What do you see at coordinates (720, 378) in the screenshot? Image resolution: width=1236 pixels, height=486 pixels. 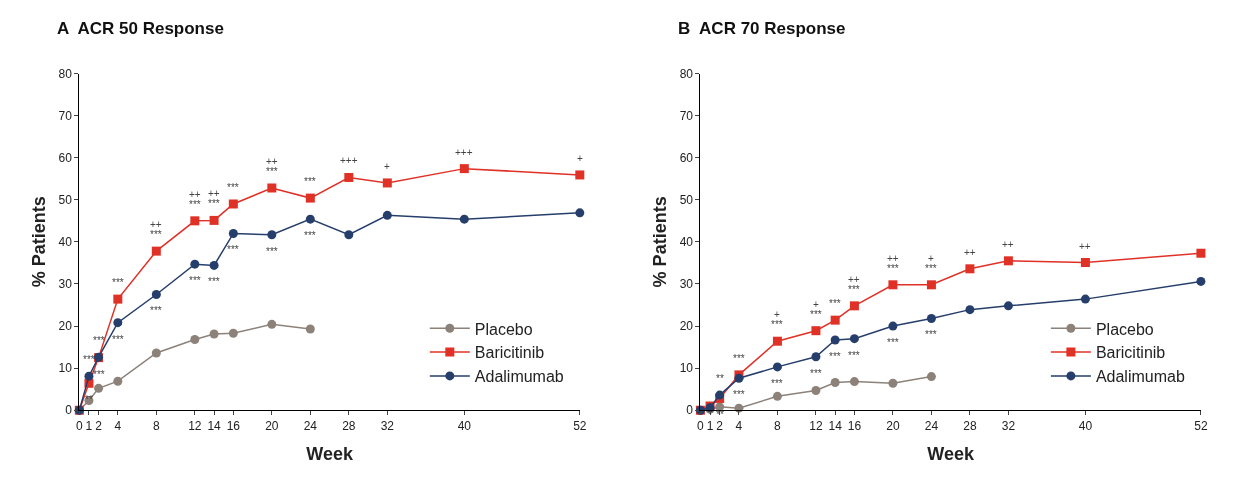 I see `annotation: **` at bounding box center [720, 378].